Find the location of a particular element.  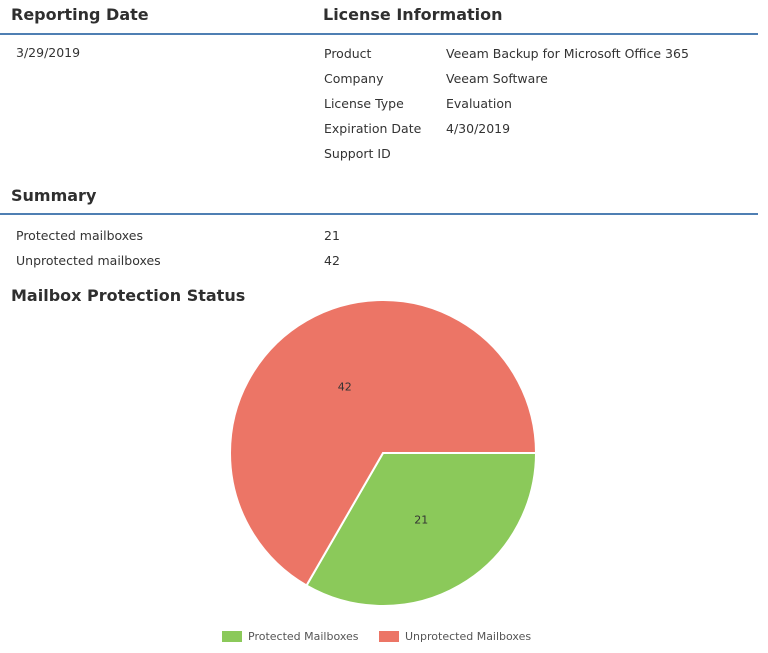

license-label-license-type: License Type is located at coordinates (364, 103).